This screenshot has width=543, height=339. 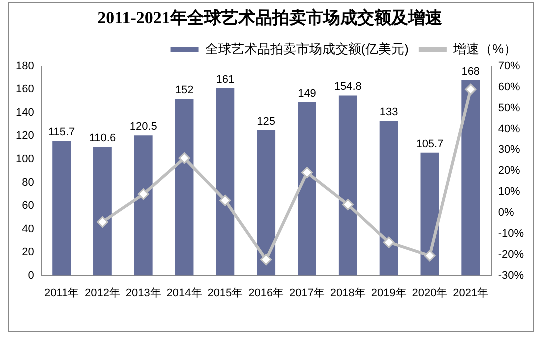 I want to click on x-tick-label: 2013年, so click(x=144, y=293).